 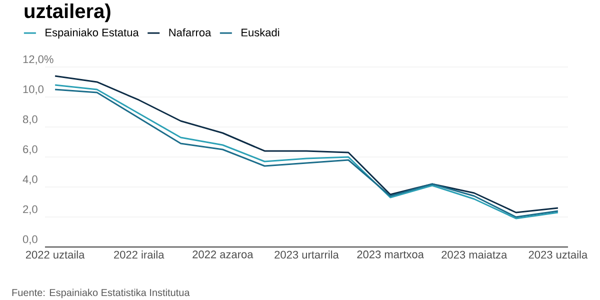 What do you see at coordinates (139, 254) in the screenshot?
I see `x-tick-label: 2022 iraila` at bounding box center [139, 254].